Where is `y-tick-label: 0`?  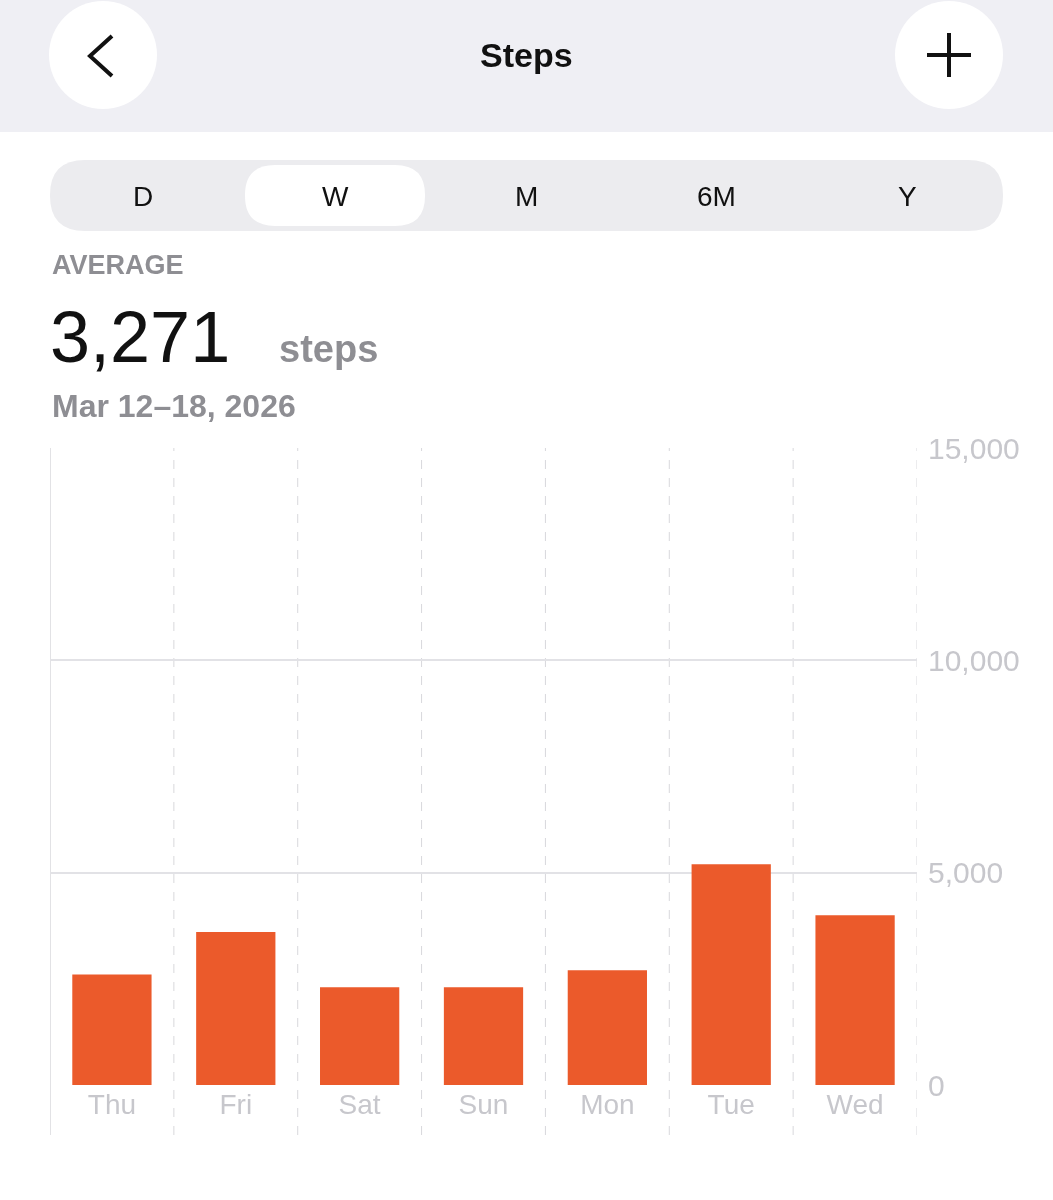
y-tick-label: 0 is located at coordinates (936, 1085).